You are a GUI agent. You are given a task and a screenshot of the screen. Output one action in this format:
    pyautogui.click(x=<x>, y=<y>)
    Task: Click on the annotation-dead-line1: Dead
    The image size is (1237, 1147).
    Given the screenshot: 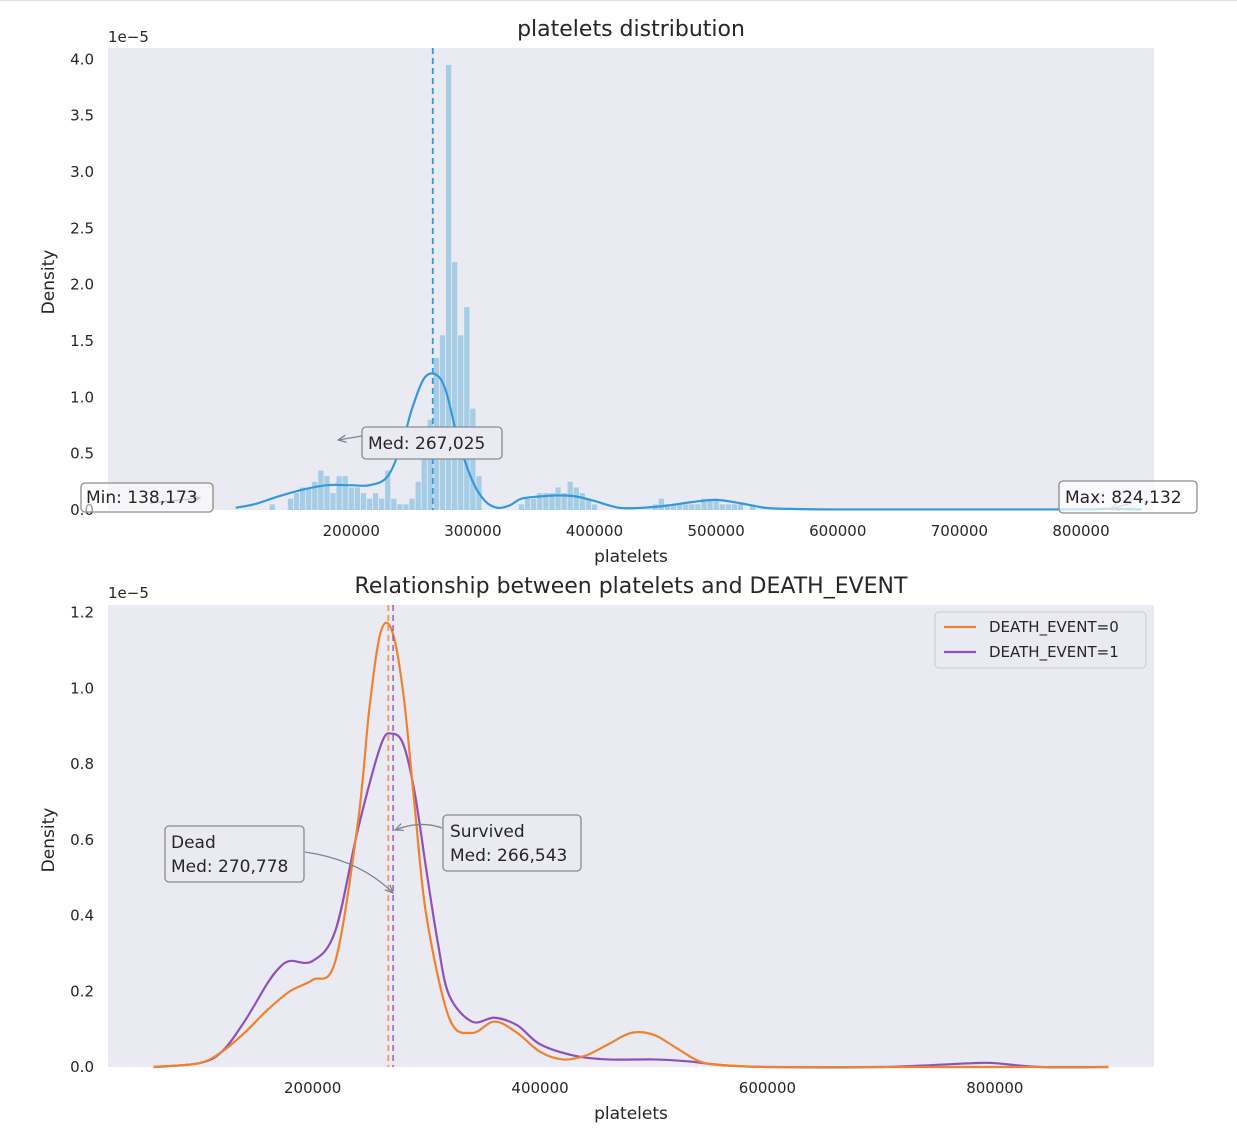 What is the action you would take?
    pyautogui.click(x=193, y=843)
    